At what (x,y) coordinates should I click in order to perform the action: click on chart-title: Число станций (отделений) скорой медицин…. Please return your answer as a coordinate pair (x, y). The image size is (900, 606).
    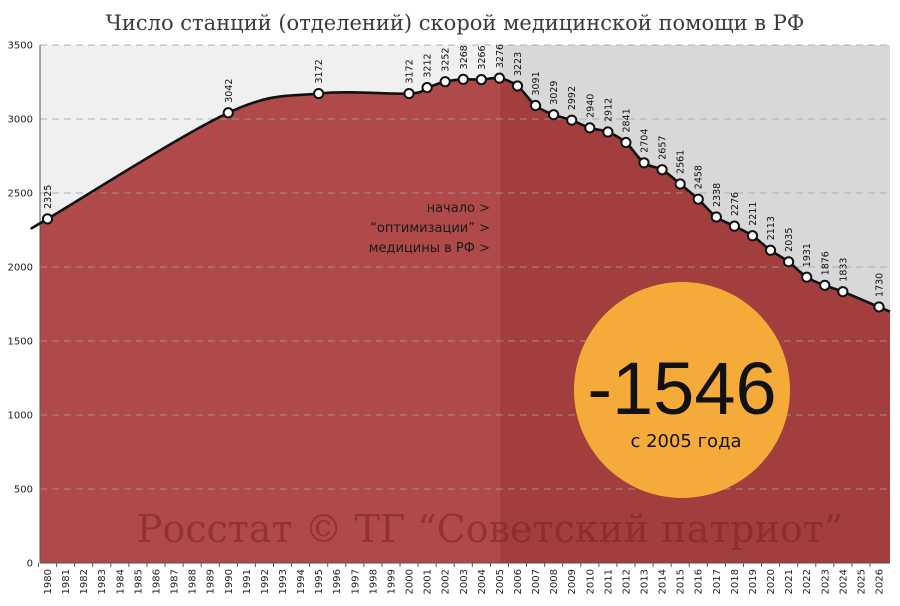
    Looking at the image, I should click on (455, 23).